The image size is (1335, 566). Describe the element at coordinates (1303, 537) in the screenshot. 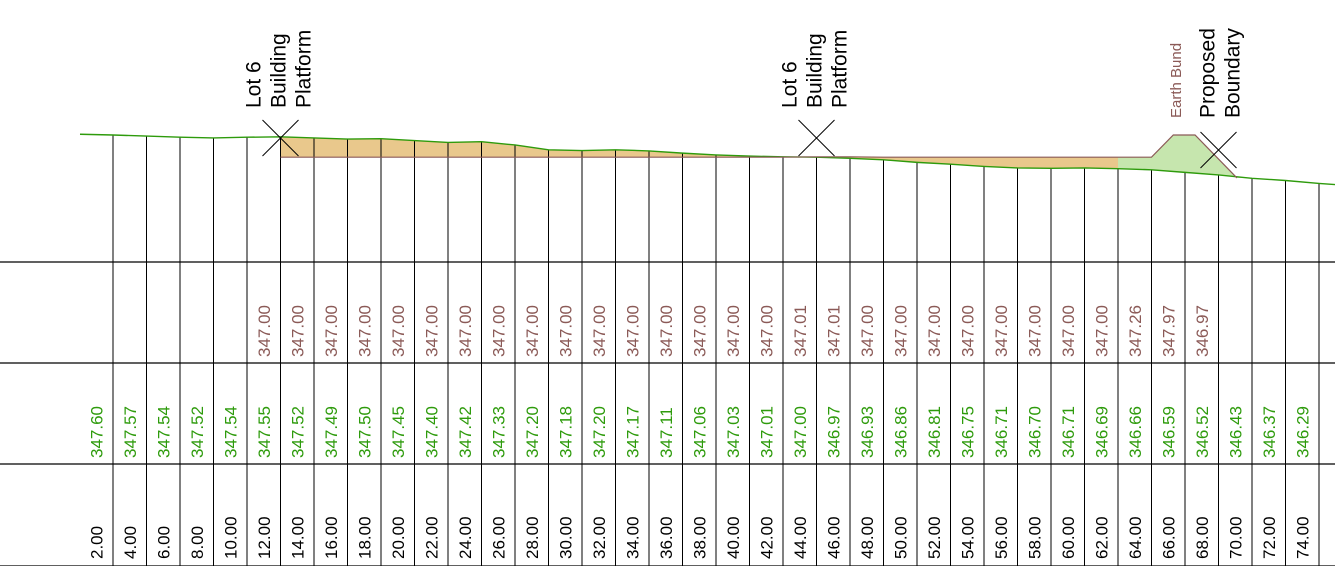

I see `chainage-label: 74.00` at that location.